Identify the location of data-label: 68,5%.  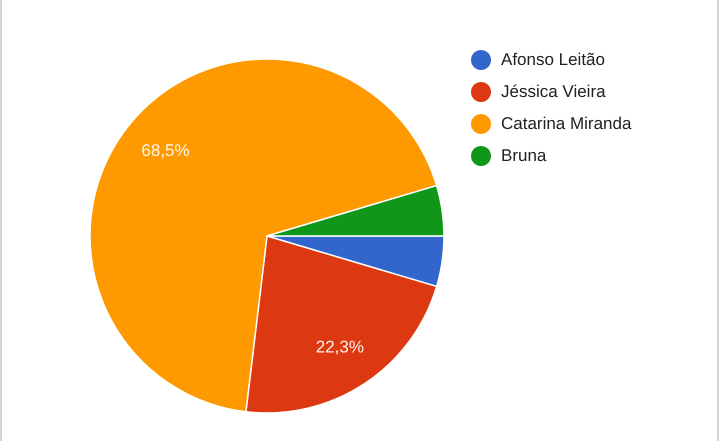
(165, 150).